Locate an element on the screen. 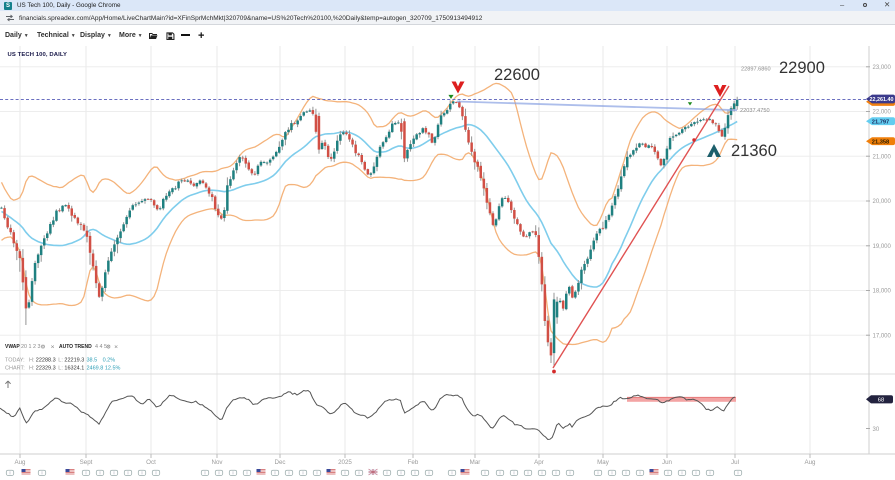 The height and width of the screenshot is (480, 895). svg-text: Feb is located at coordinates (413, 462).